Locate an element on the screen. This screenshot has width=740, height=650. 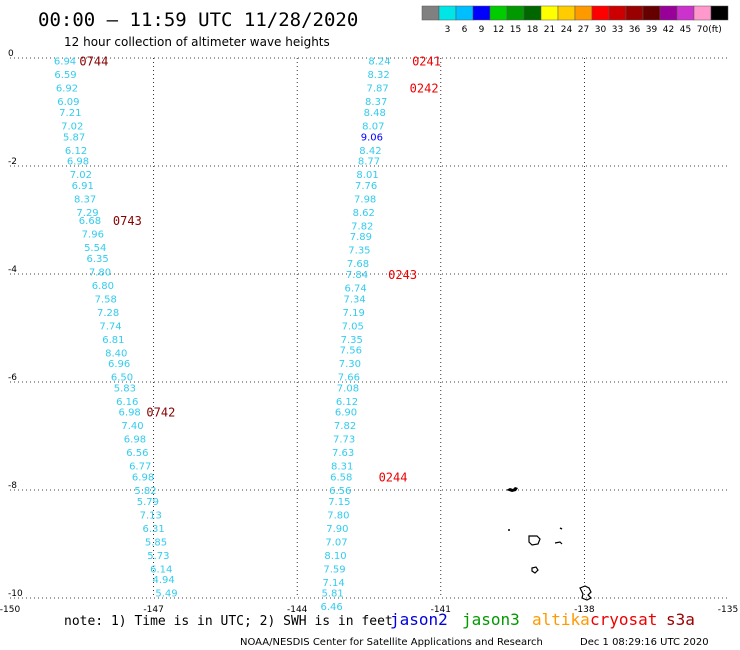
wave-height-value: 7.29 is located at coordinates (87, 213).